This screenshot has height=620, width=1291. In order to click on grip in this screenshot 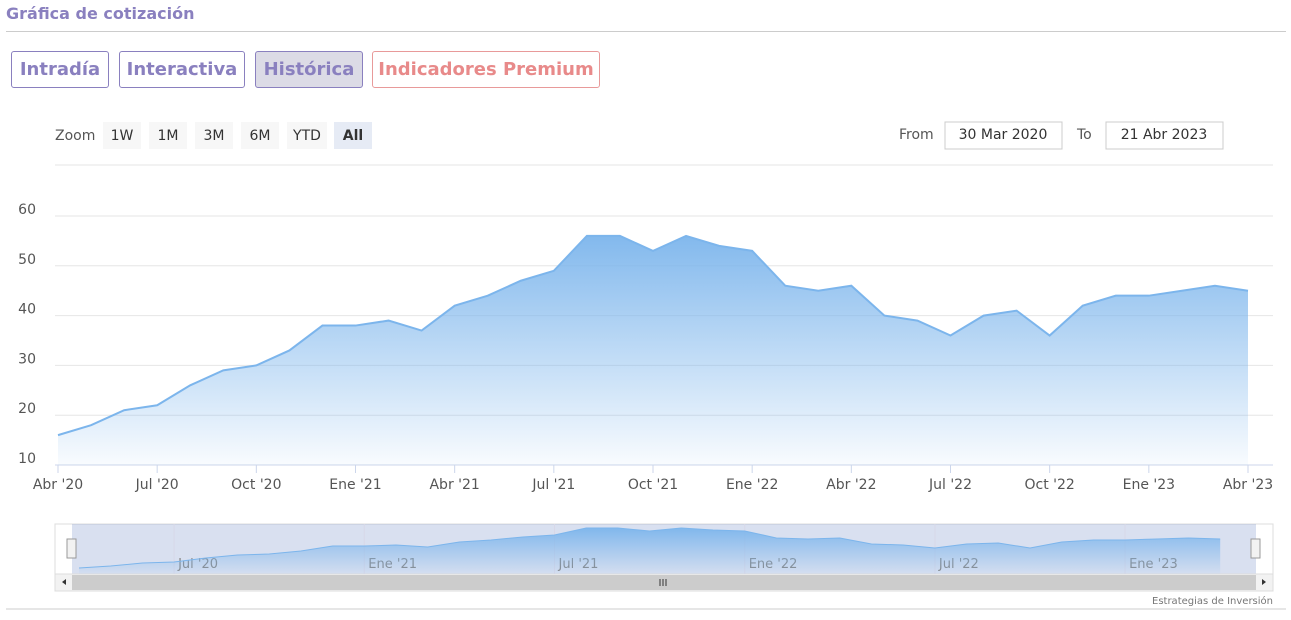, I will do `click(663, 582)`.